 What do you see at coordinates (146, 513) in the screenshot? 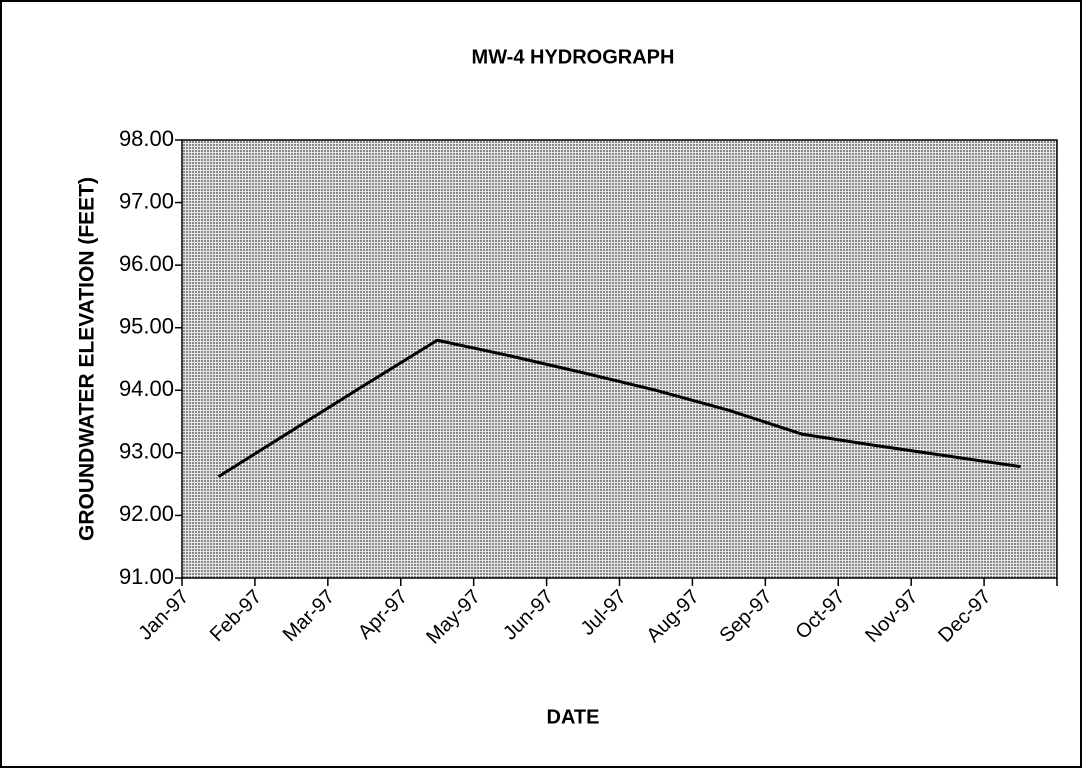
I see `y-tick-label: 92.00` at bounding box center [146, 513].